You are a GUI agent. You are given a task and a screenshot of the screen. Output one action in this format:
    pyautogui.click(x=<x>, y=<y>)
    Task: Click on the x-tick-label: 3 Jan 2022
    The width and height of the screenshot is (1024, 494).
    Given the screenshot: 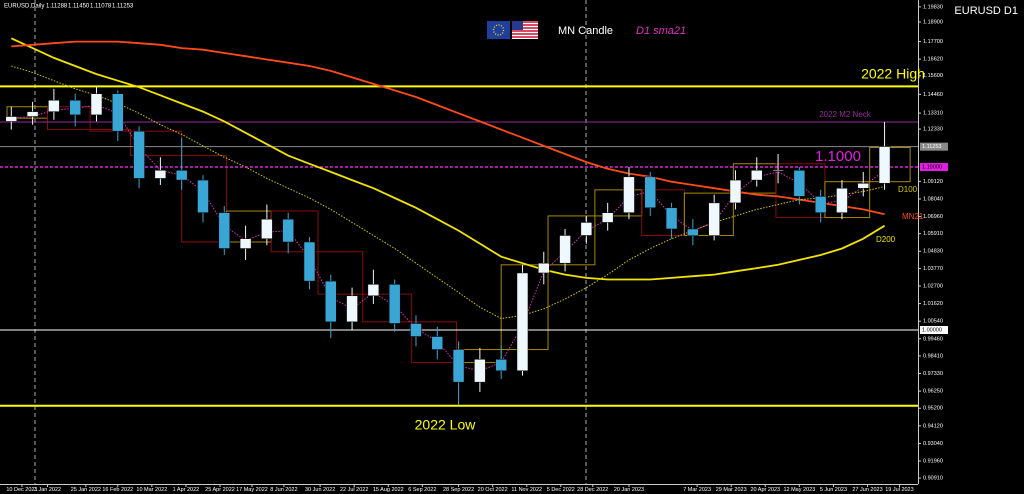 What is the action you would take?
    pyautogui.click(x=47, y=490)
    